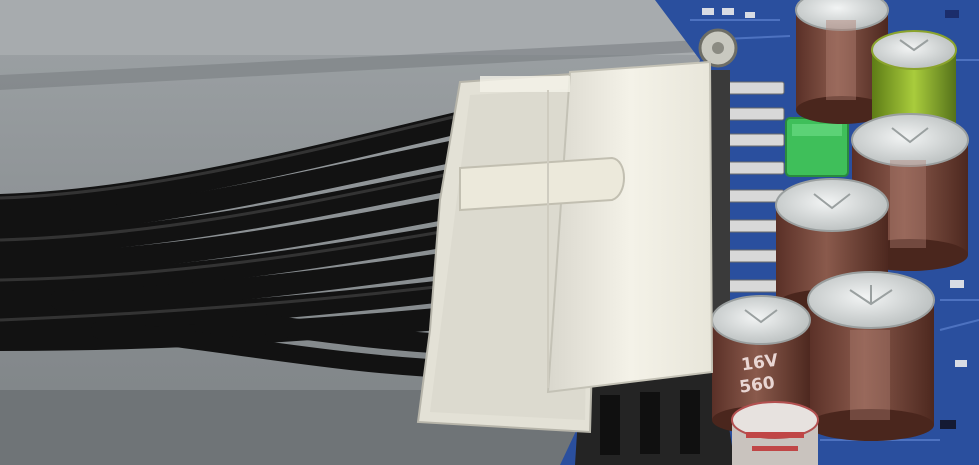 Image resolution: width=979 pixels, height=465 pixels. Describe the element at coordinates (350, 65) in the screenshot. I see `chassis-groove` at that location.